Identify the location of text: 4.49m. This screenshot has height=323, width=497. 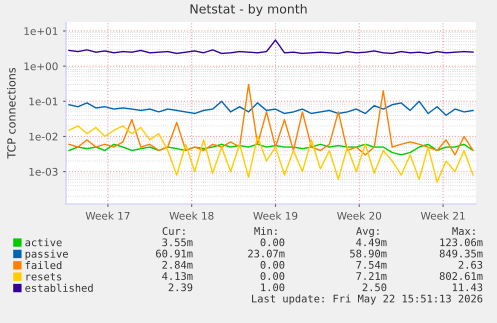
(371, 242).